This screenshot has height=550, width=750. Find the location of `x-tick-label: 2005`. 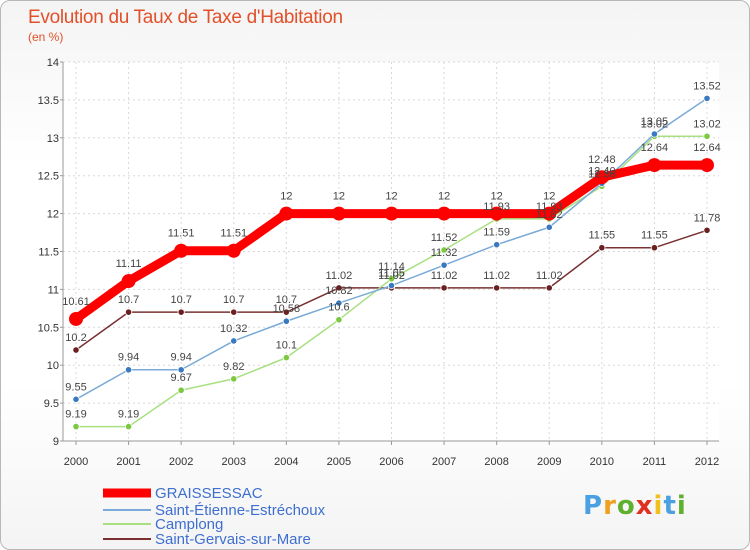

x-tick-label: 2005 is located at coordinates (339, 462).